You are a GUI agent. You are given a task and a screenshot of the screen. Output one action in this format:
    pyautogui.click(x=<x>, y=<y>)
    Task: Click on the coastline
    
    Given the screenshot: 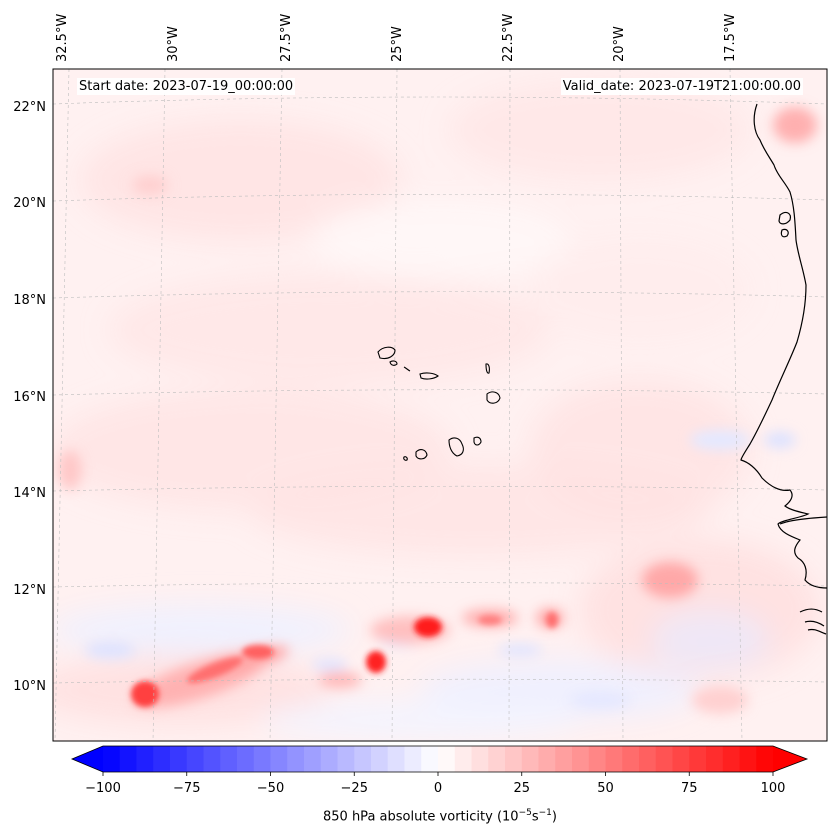 What is the action you would take?
    pyautogui.click(x=783, y=369)
    